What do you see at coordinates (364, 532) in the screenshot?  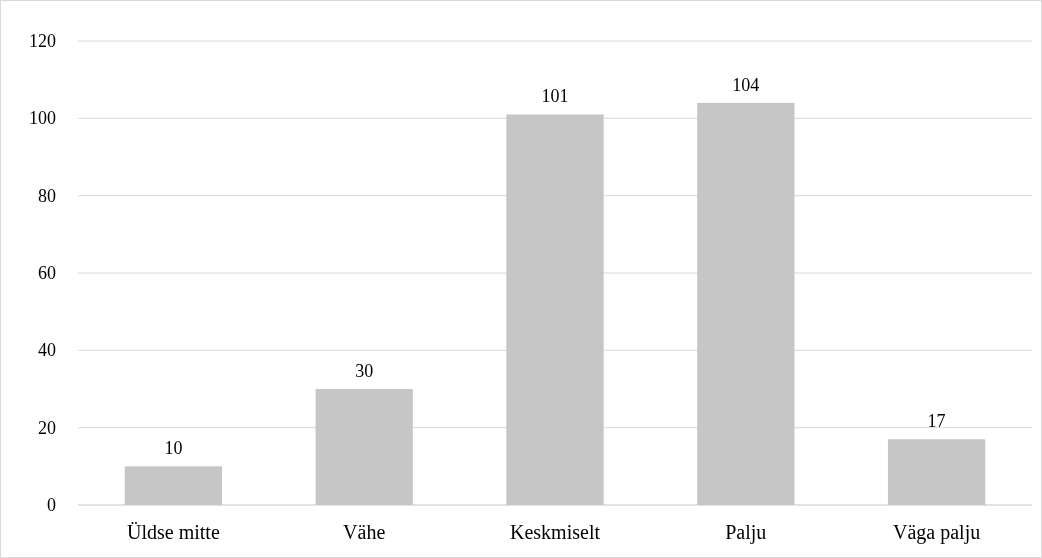 I see `x-tick-label: Vähe` at bounding box center [364, 532].